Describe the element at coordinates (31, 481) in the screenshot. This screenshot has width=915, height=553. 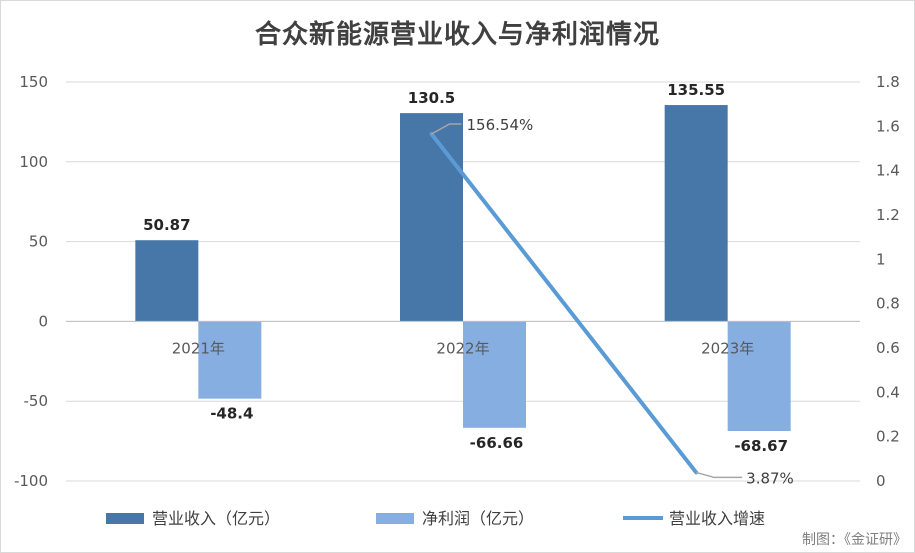
I see `left-axis-tick-label: -100` at that location.